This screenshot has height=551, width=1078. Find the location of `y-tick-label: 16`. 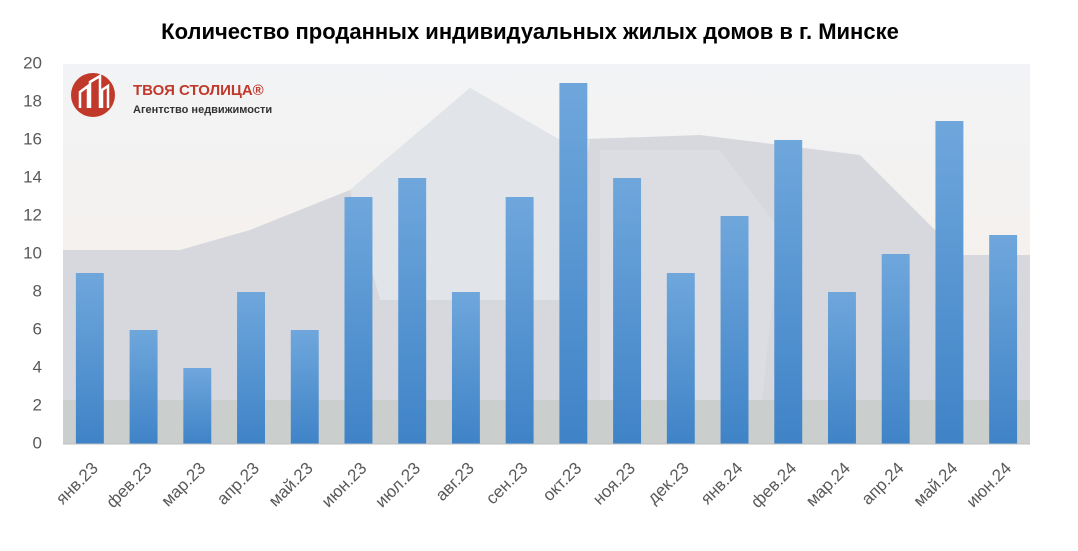

y-tick-label: 16 is located at coordinates (32, 138).